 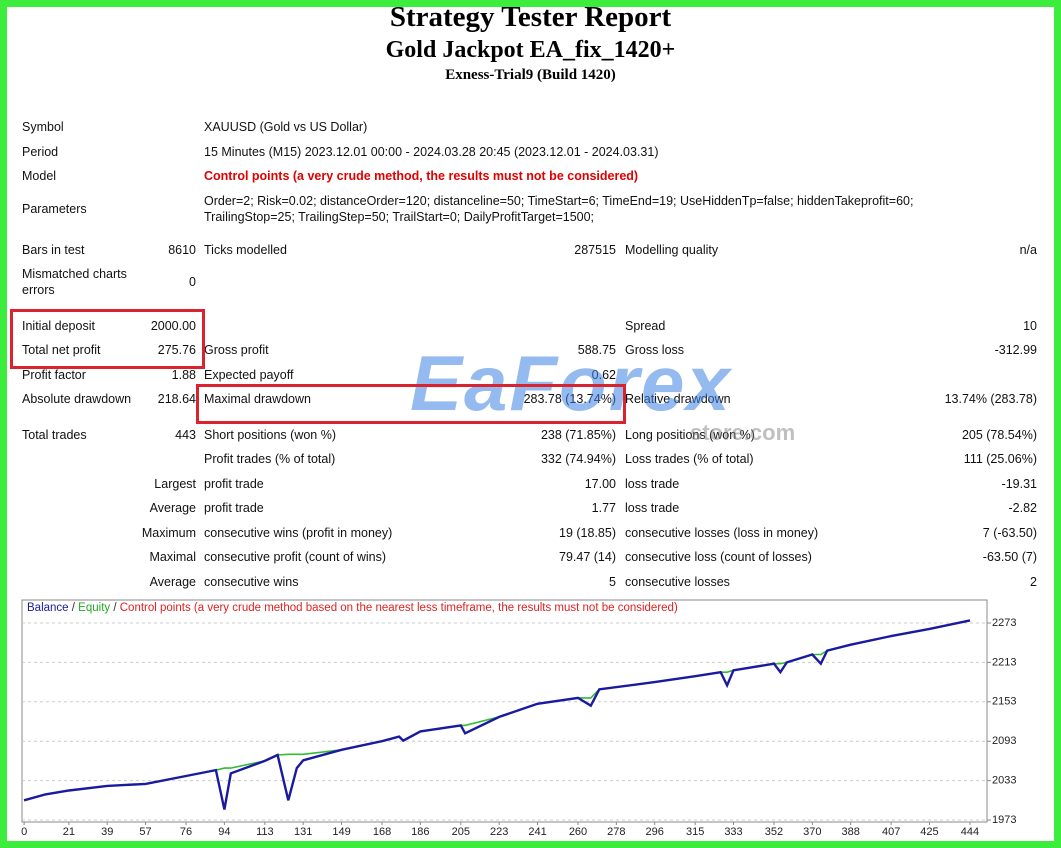 What do you see at coordinates (587, 533) in the screenshot?
I see `stat-value: 19 (18.85)` at bounding box center [587, 533].